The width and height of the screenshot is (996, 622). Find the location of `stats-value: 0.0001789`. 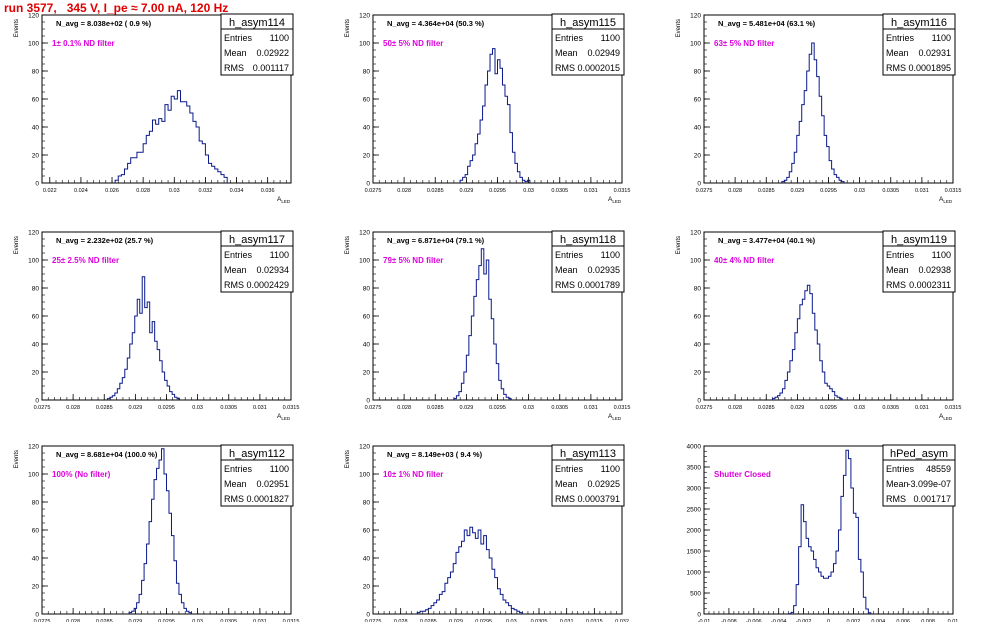

stats-value: 0.0001789 is located at coordinates (598, 285).